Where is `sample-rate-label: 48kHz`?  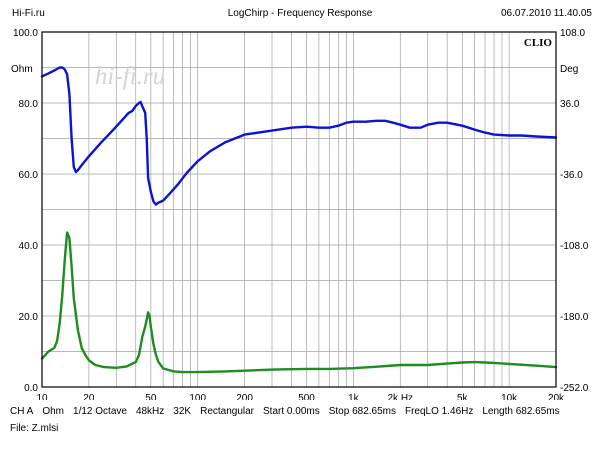
sample-rate-label: 48kHz is located at coordinates (150, 411).